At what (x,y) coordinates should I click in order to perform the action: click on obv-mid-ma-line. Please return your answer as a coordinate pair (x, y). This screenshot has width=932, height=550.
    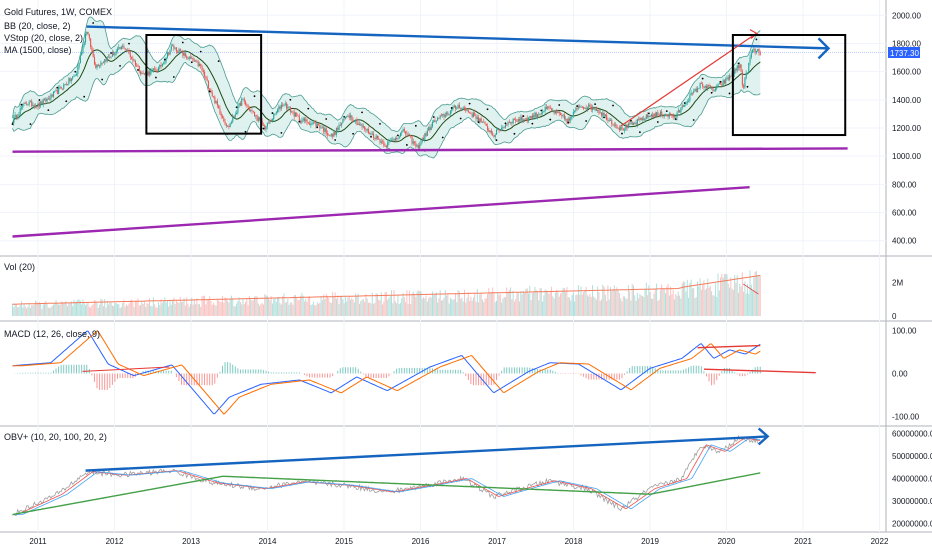
    Looking at the image, I should click on (386, 476).